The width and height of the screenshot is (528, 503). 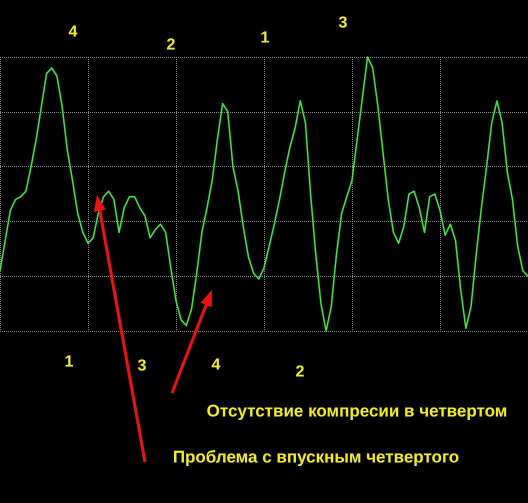 What do you see at coordinates (316, 457) in the screenshot?
I see `text: Проблема с впускным четвертого` at bounding box center [316, 457].